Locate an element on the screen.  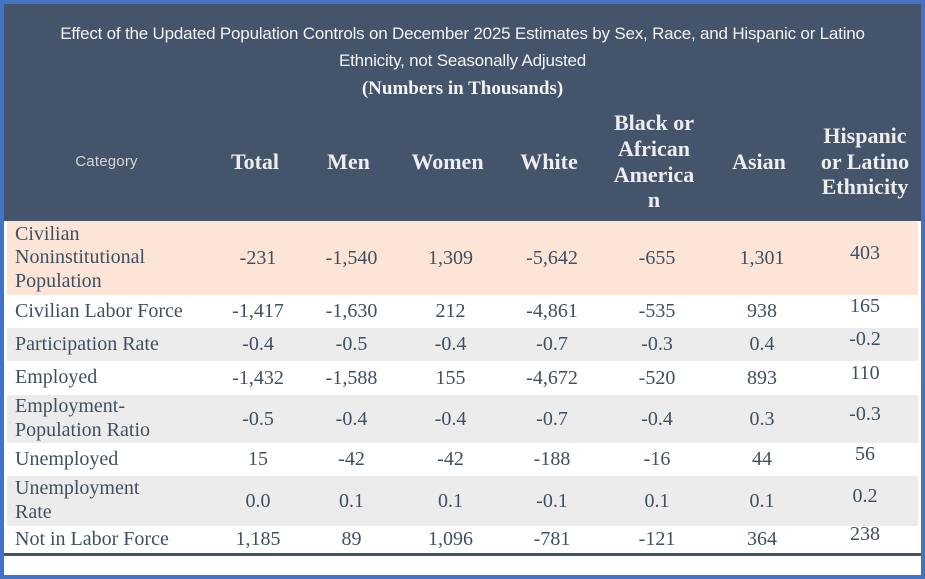
cell-men: -42 is located at coordinates (351, 459).